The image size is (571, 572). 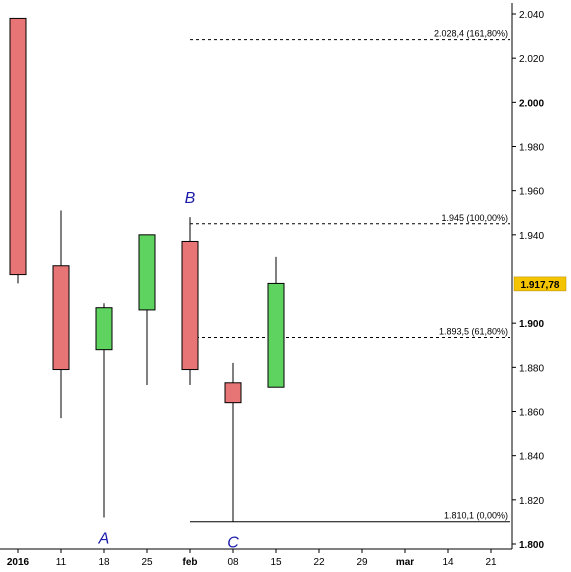 I want to click on x-tick-label: feb, so click(x=190, y=562).